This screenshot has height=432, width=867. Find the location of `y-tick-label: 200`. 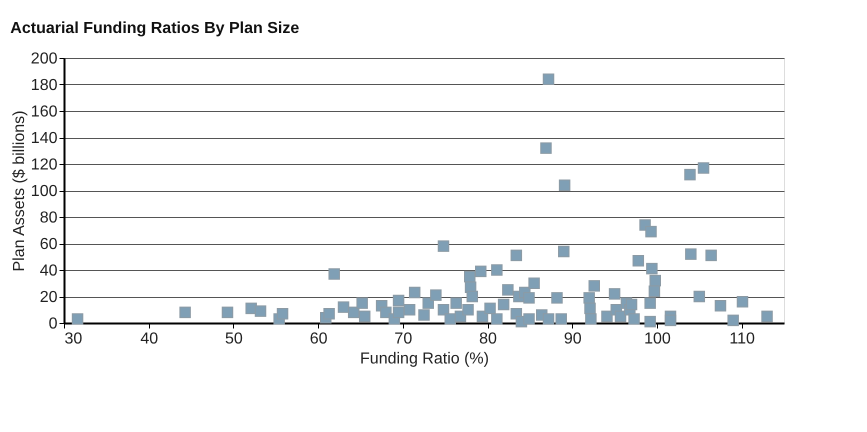

y-tick-label: 200 is located at coordinates (44, 59).